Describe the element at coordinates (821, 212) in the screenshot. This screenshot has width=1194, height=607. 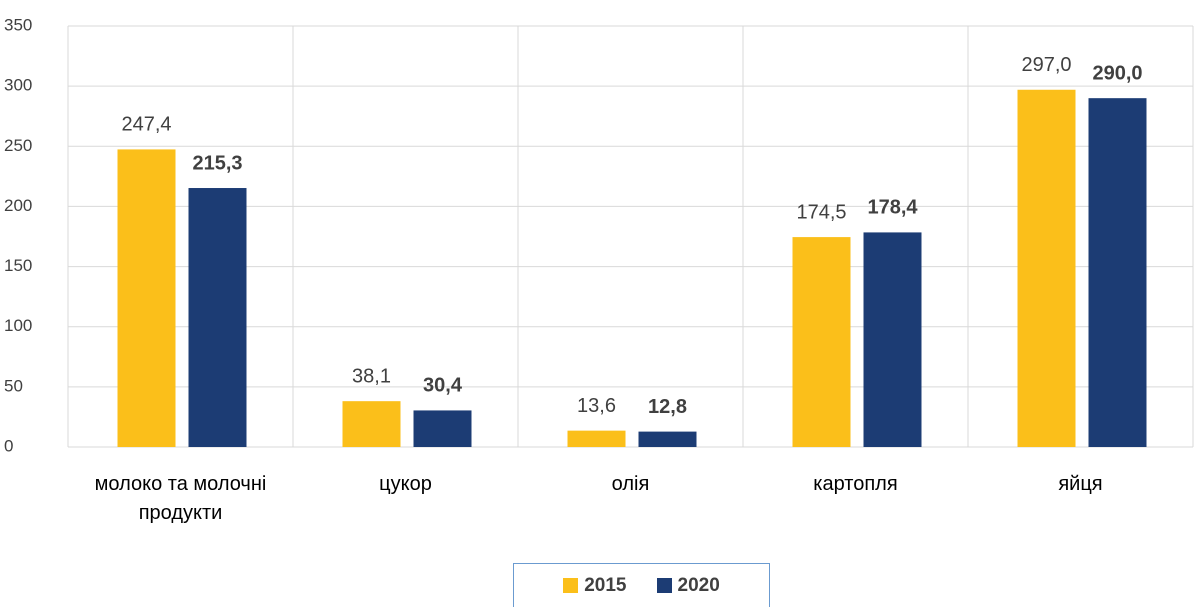
I see `data-label: 174,5` at that location.